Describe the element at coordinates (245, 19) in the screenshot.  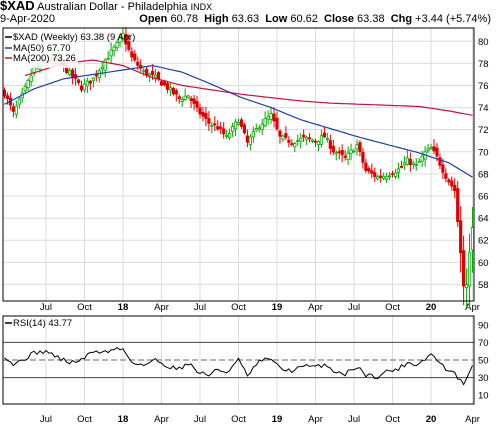
I see `high-value: 63.63` at that location.